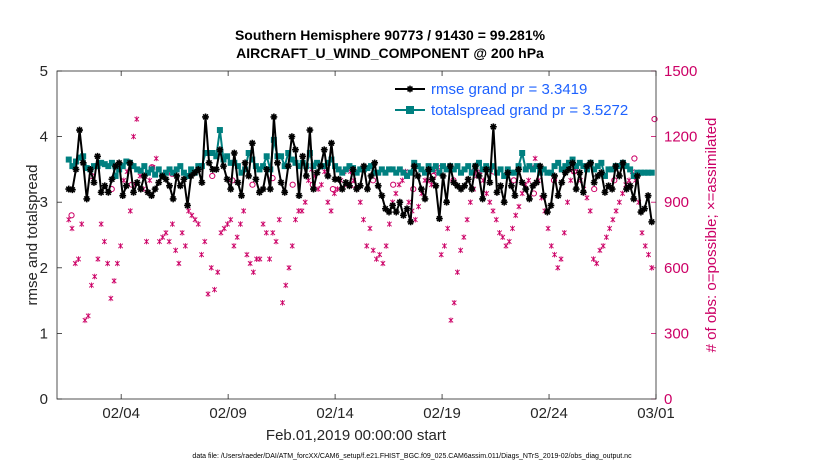 Image resolution: width=830 pixels, height=470 pixels. What do you see at coordinates (44, 202) in the screenshot?
I see `y-left-tick-label: 3` at bounding box center [44, 202].